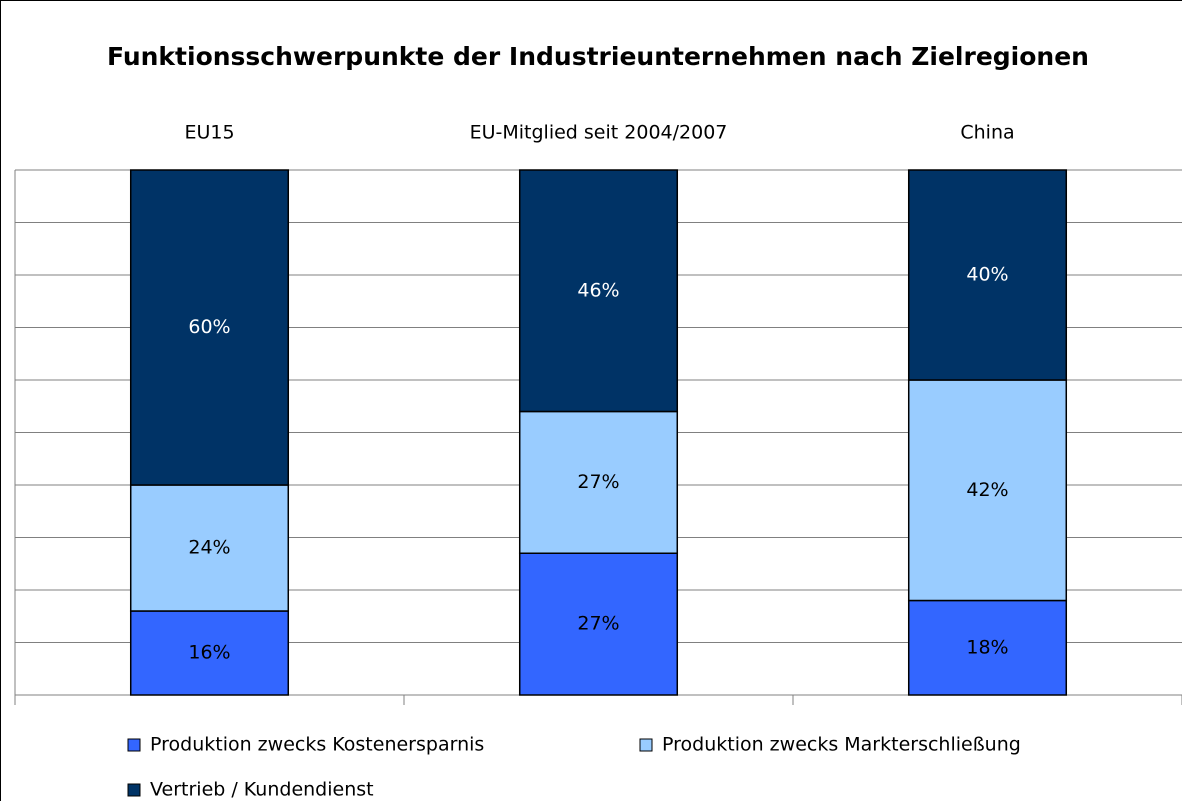 The image size is (1182, 801). What do you see at coordinates (987, 133) in the screenshot?
I see `x-category-label: China` at bounding box center [987, 133].